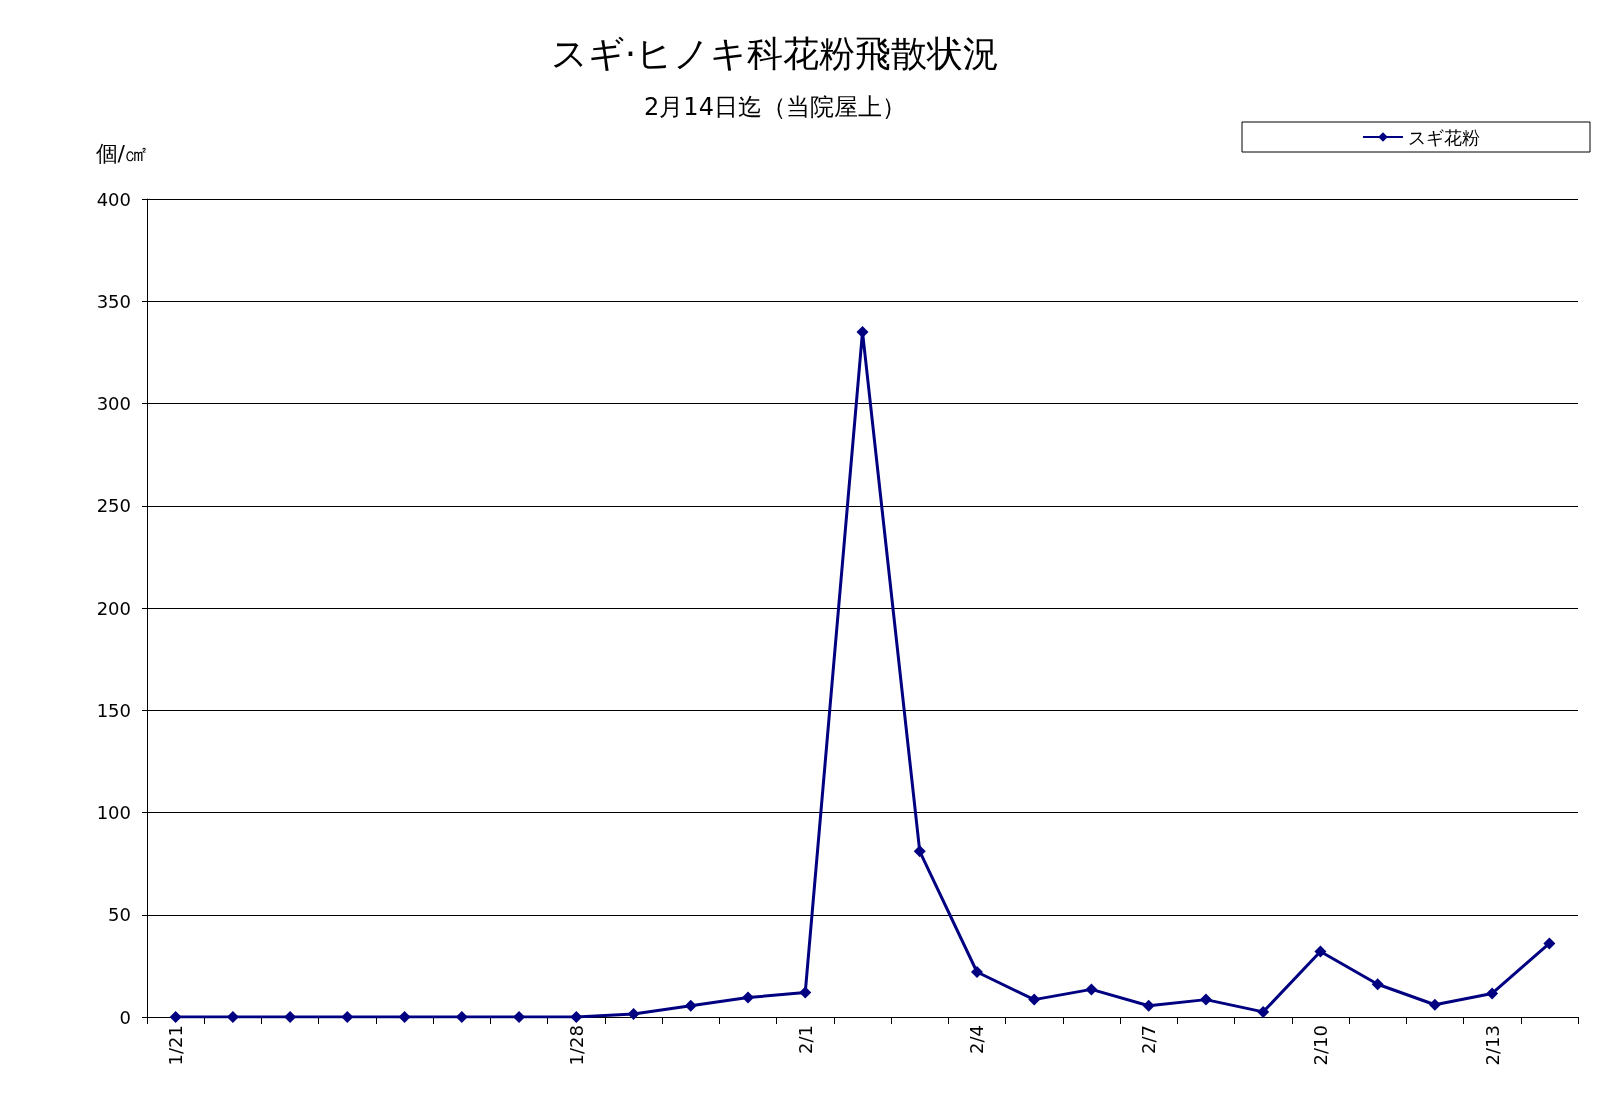 The width and height of the screenshot is (1616, 1104). Describe the element at coordinates (1320, 1045) in the screenshot. I see `x-tick-label: 2/10` at that location.